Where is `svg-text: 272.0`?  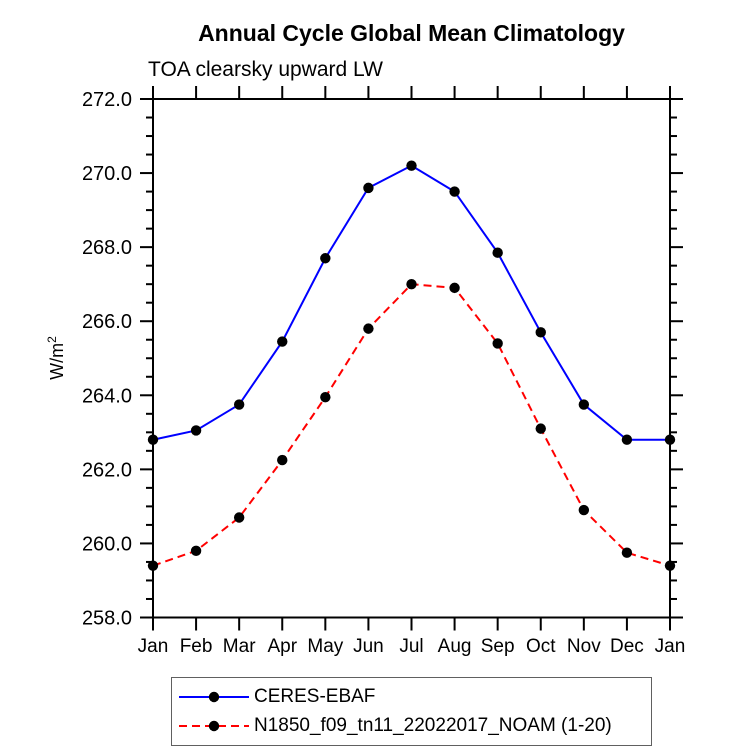 svg-text: 272.0 is located at coordinates (107, 100).